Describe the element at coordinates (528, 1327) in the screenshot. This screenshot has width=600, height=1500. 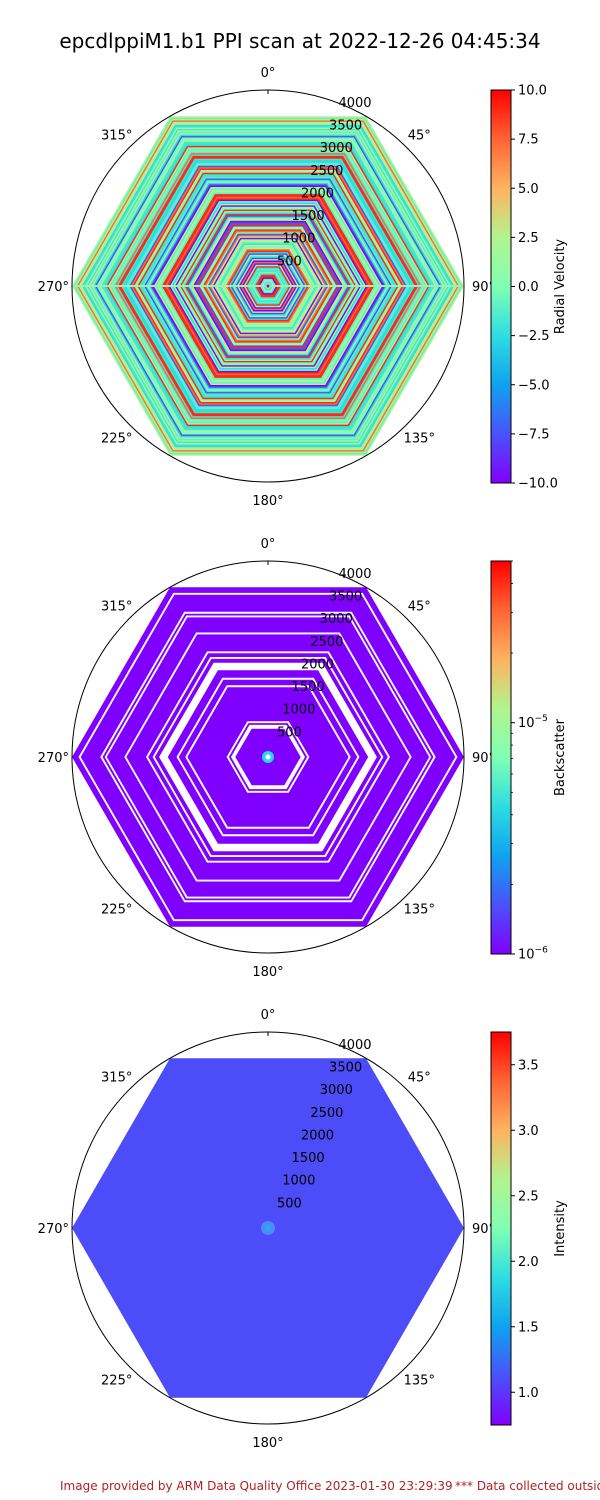
I see `colorbar-tick-label: 1.5` at that location.